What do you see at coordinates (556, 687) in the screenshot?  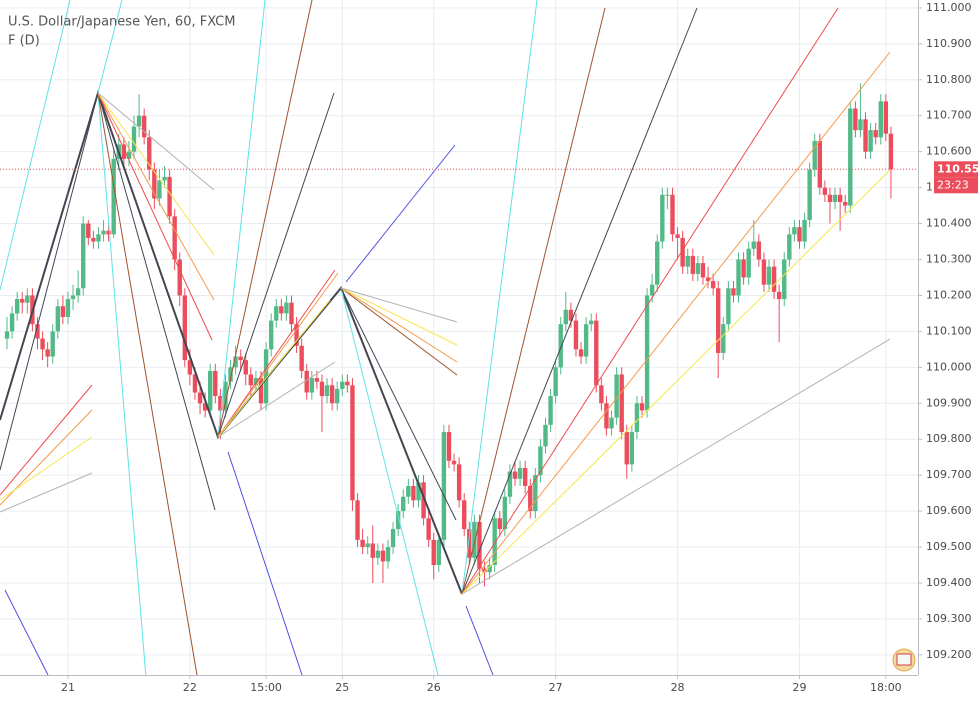 I see `x-tick-label: 27` at bounding box center [556, 687].